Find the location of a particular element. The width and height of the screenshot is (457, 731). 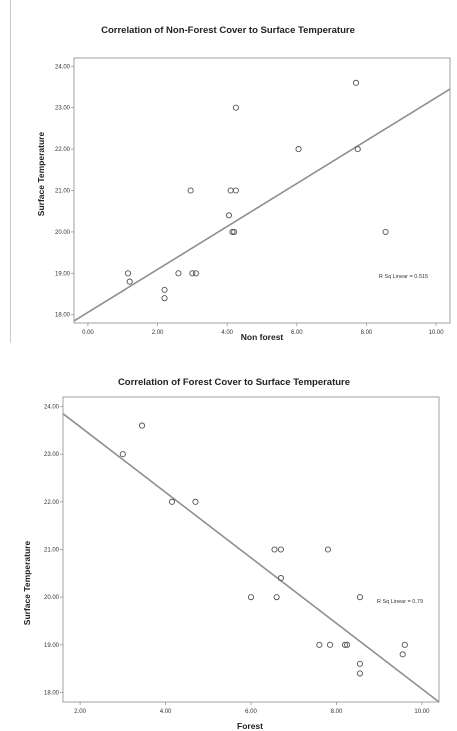

r-squared-annotation: R Sq Linear = 0.515 is located at coordinates (403, 277).